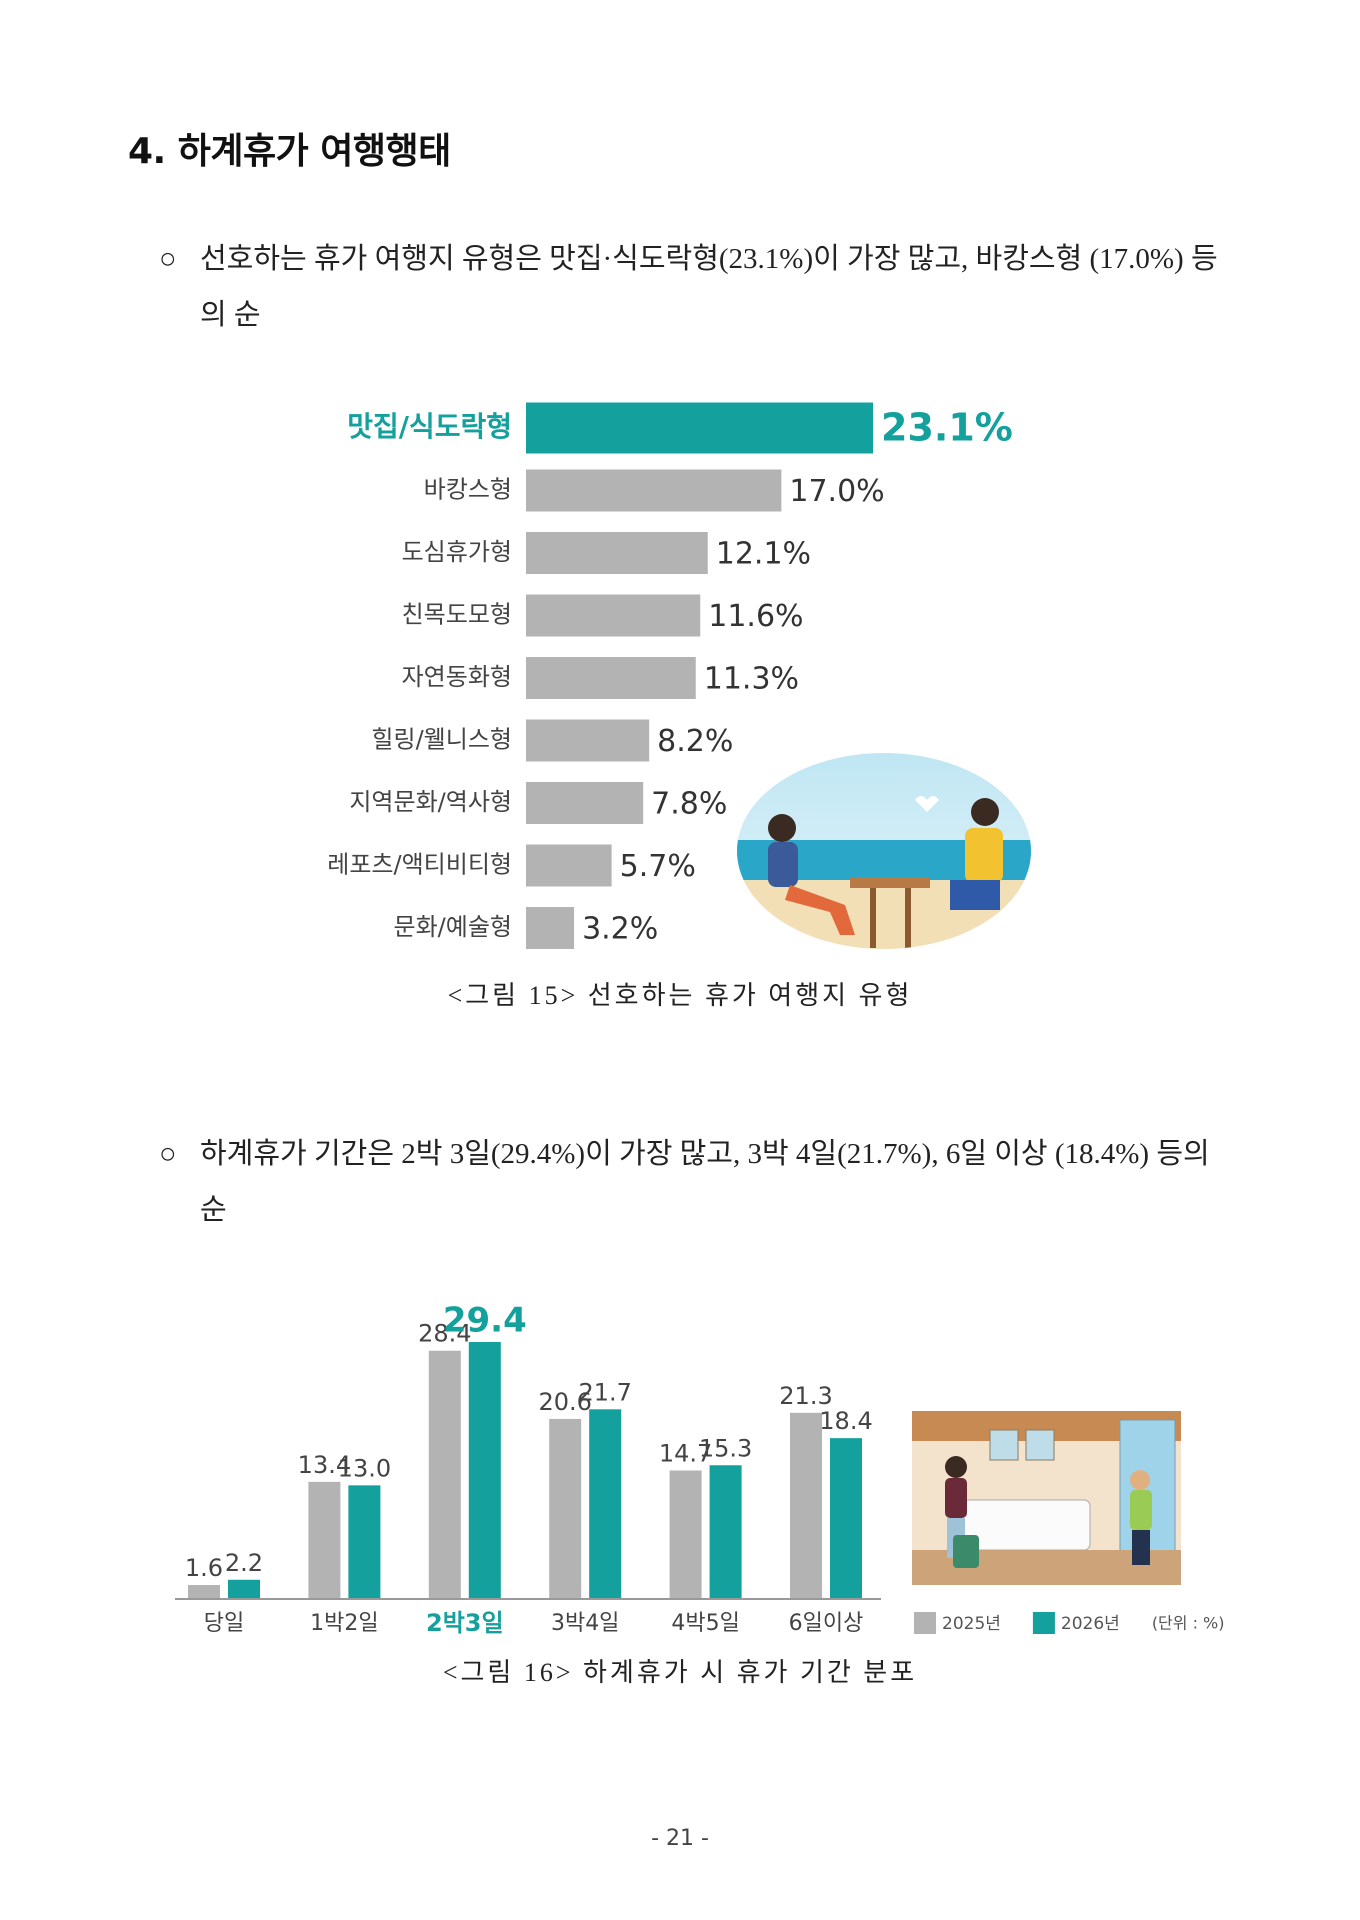 Image resolution: width=1360 pixels, height=1920 pixels. Describe the element at coordinates (604, 1392) in the screenshot. I see `value-label: 21.7` at that location.